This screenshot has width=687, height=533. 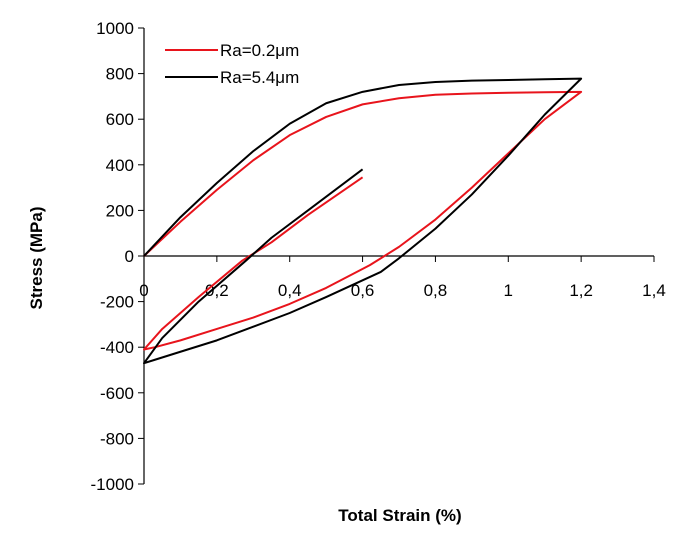 What do you see at coordinates (120, 210) in the screenshot?
I see `y-tick-label: 200` at bounding box center [120, 210].